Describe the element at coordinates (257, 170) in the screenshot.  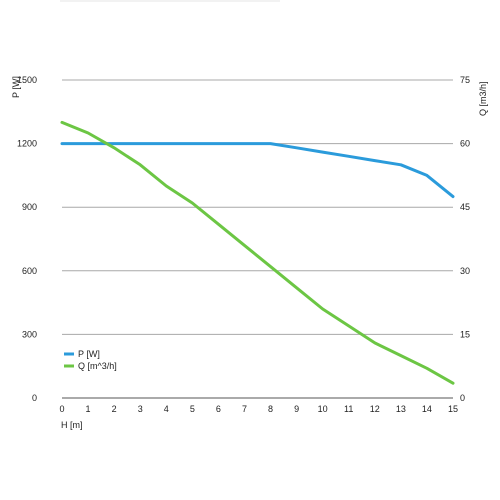
I see `series-line-power` at that location.